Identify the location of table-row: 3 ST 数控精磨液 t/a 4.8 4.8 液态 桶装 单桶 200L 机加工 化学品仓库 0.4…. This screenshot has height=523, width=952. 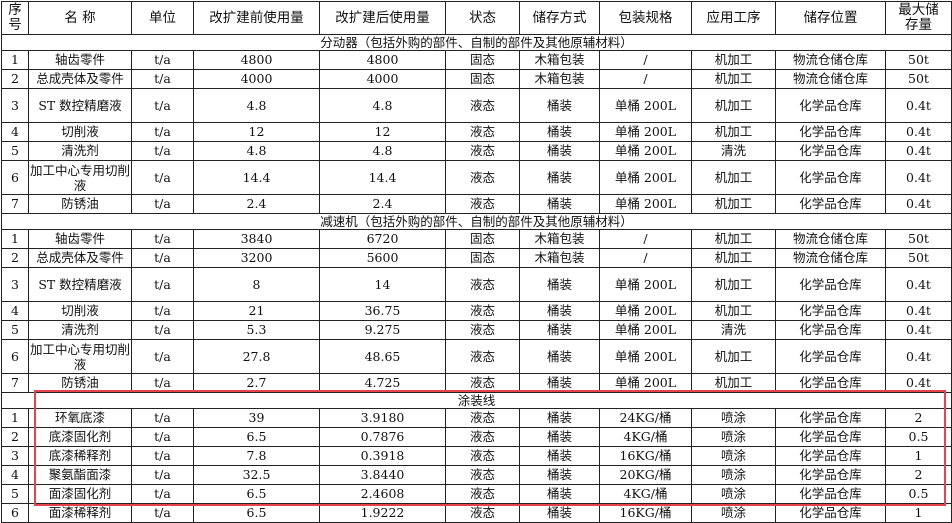
(476, 105).